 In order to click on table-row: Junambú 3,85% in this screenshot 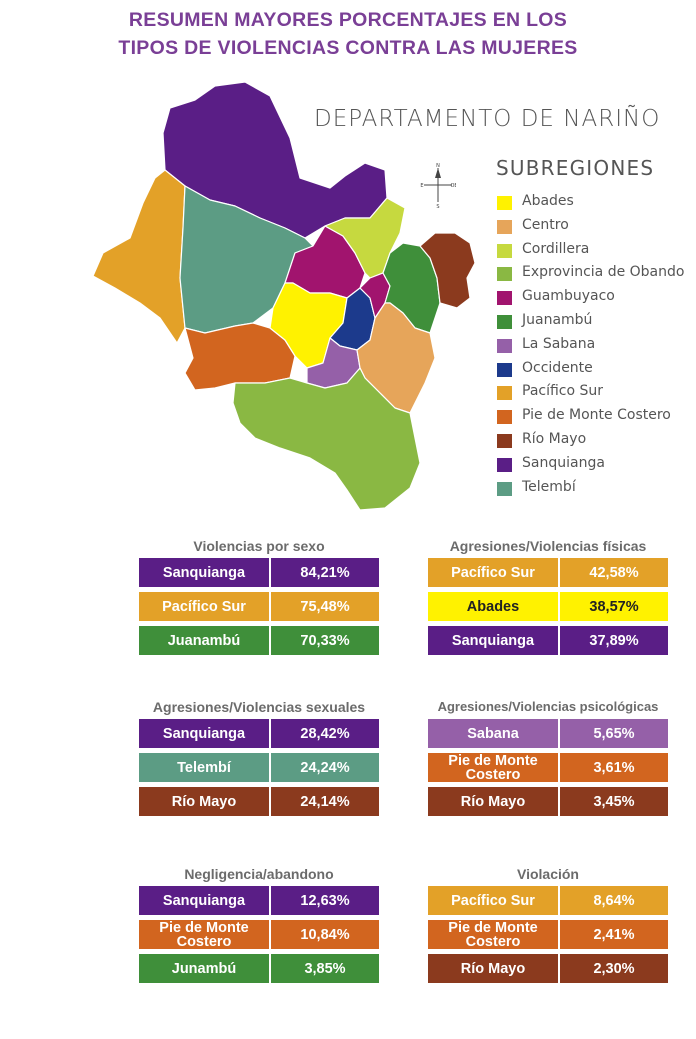, I will do `click(259, 968)`.